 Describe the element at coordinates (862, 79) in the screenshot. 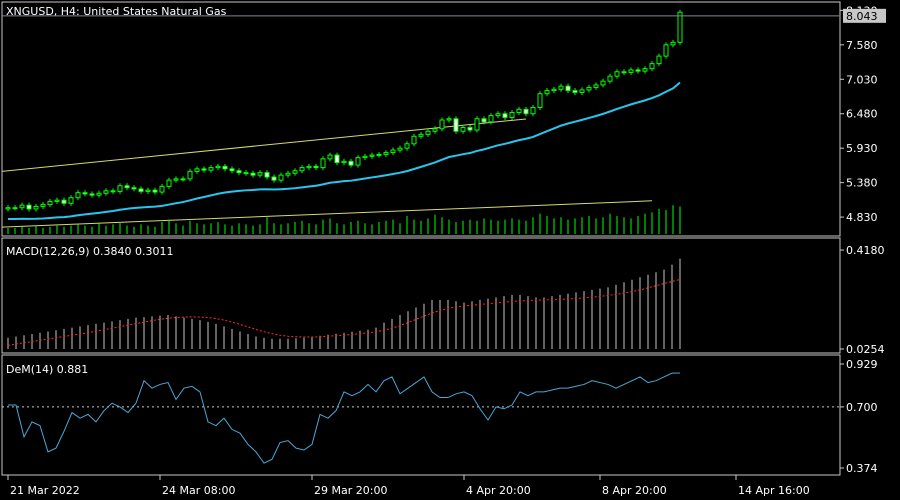

I see `price-tick-label: 7.030` at that location.